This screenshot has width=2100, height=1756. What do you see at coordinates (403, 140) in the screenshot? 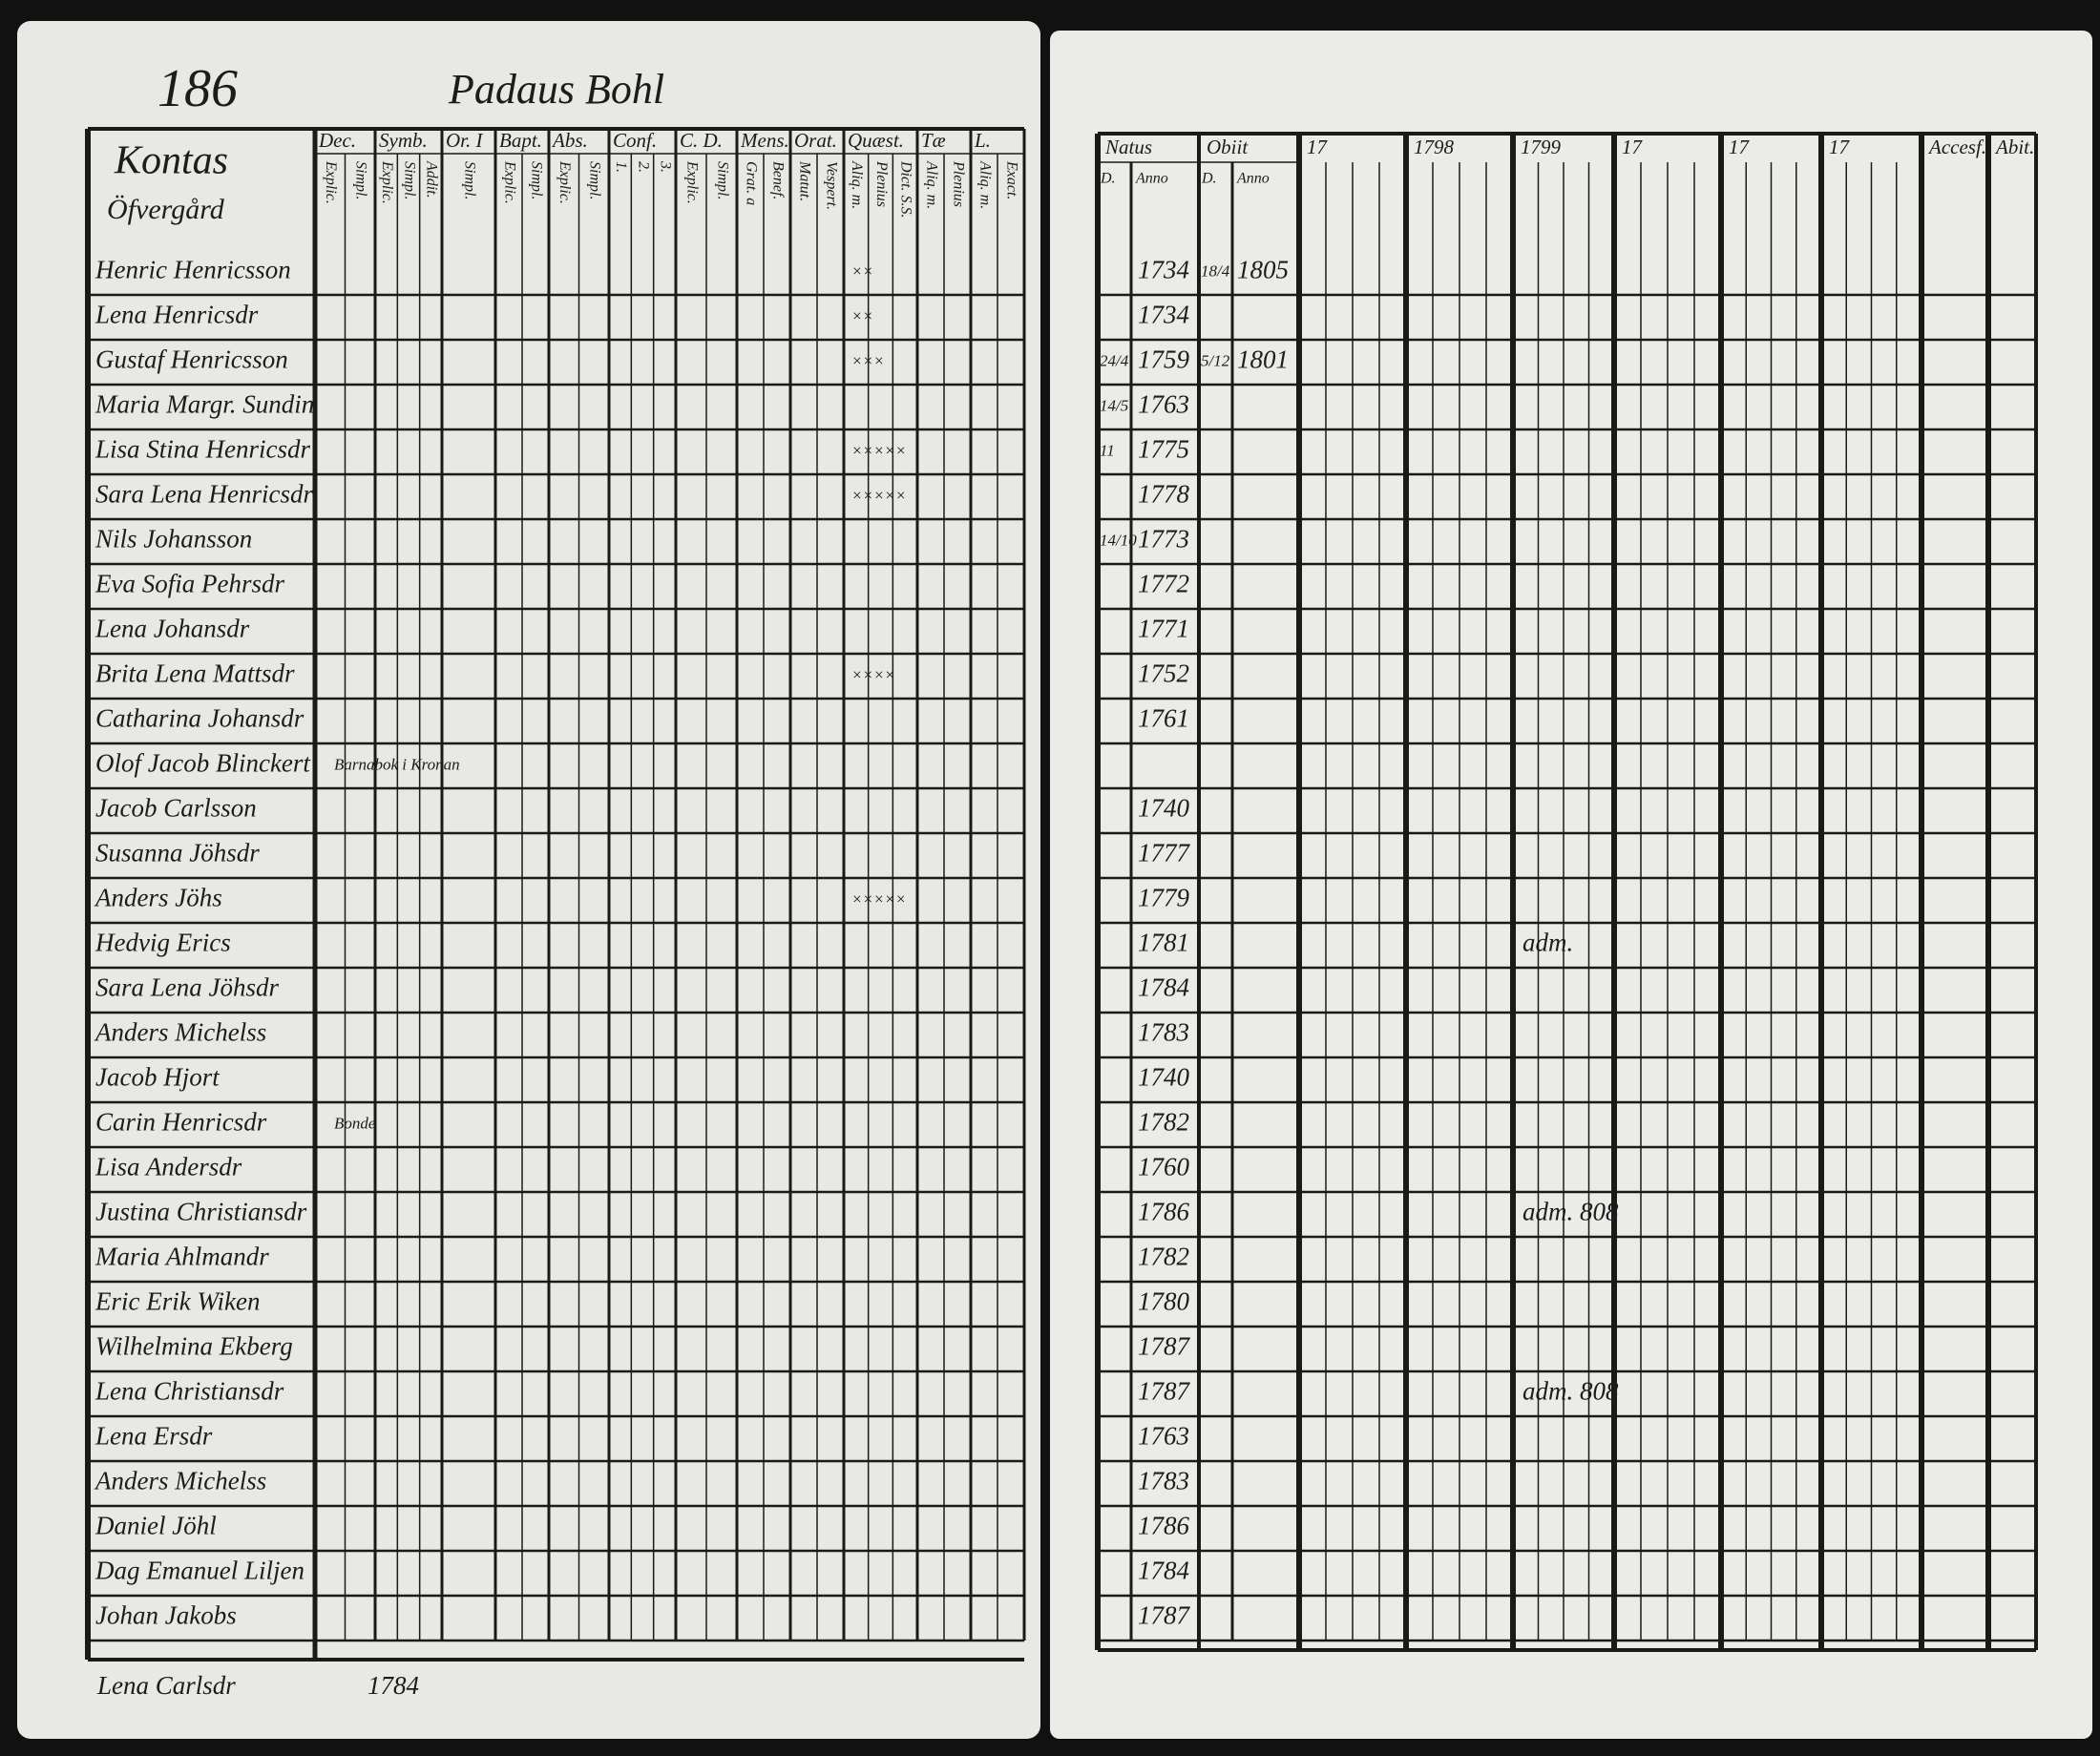
I see `column-header: Symb.` at bounding box center [403, 140].